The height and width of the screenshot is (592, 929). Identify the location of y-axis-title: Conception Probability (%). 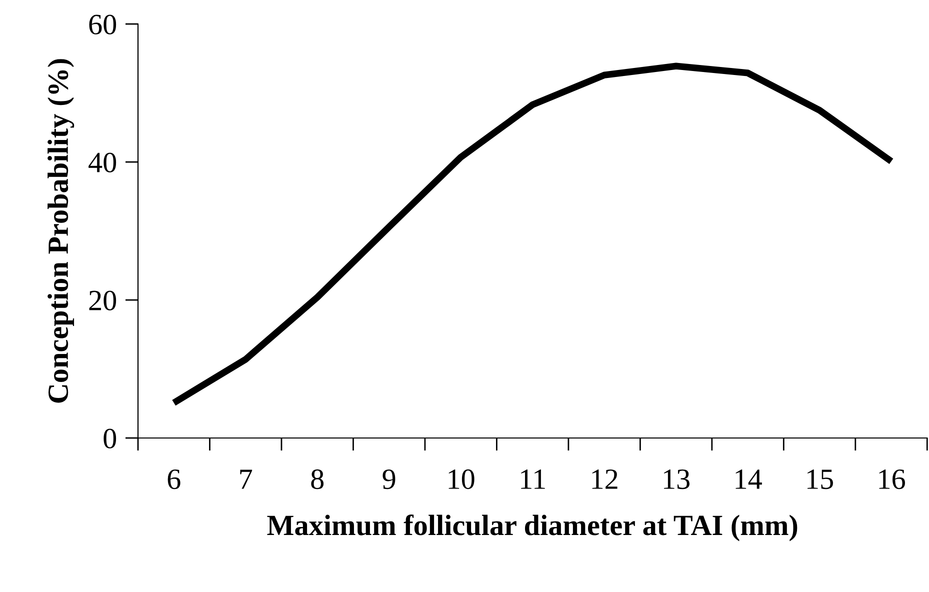
(61, 231).